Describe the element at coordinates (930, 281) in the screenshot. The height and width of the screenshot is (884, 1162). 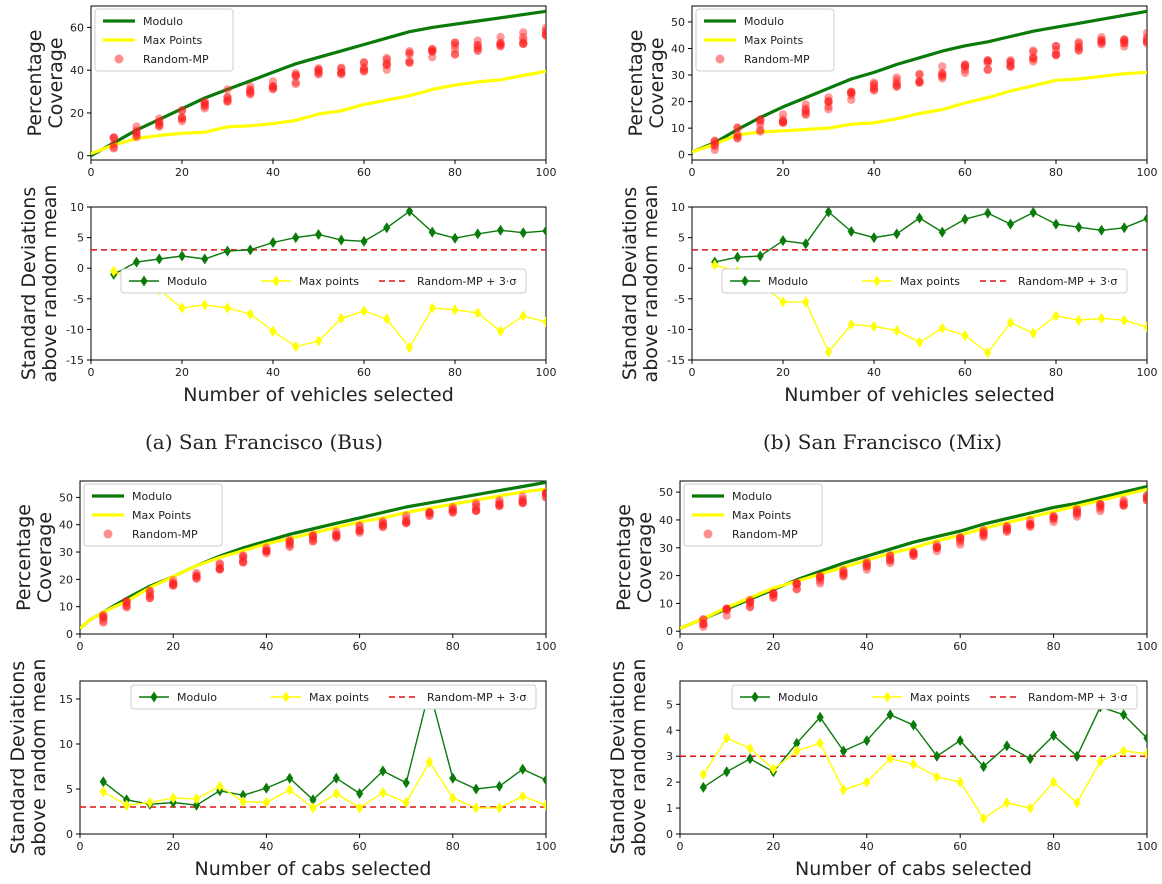
I see `legend-label: Max points` at that location.